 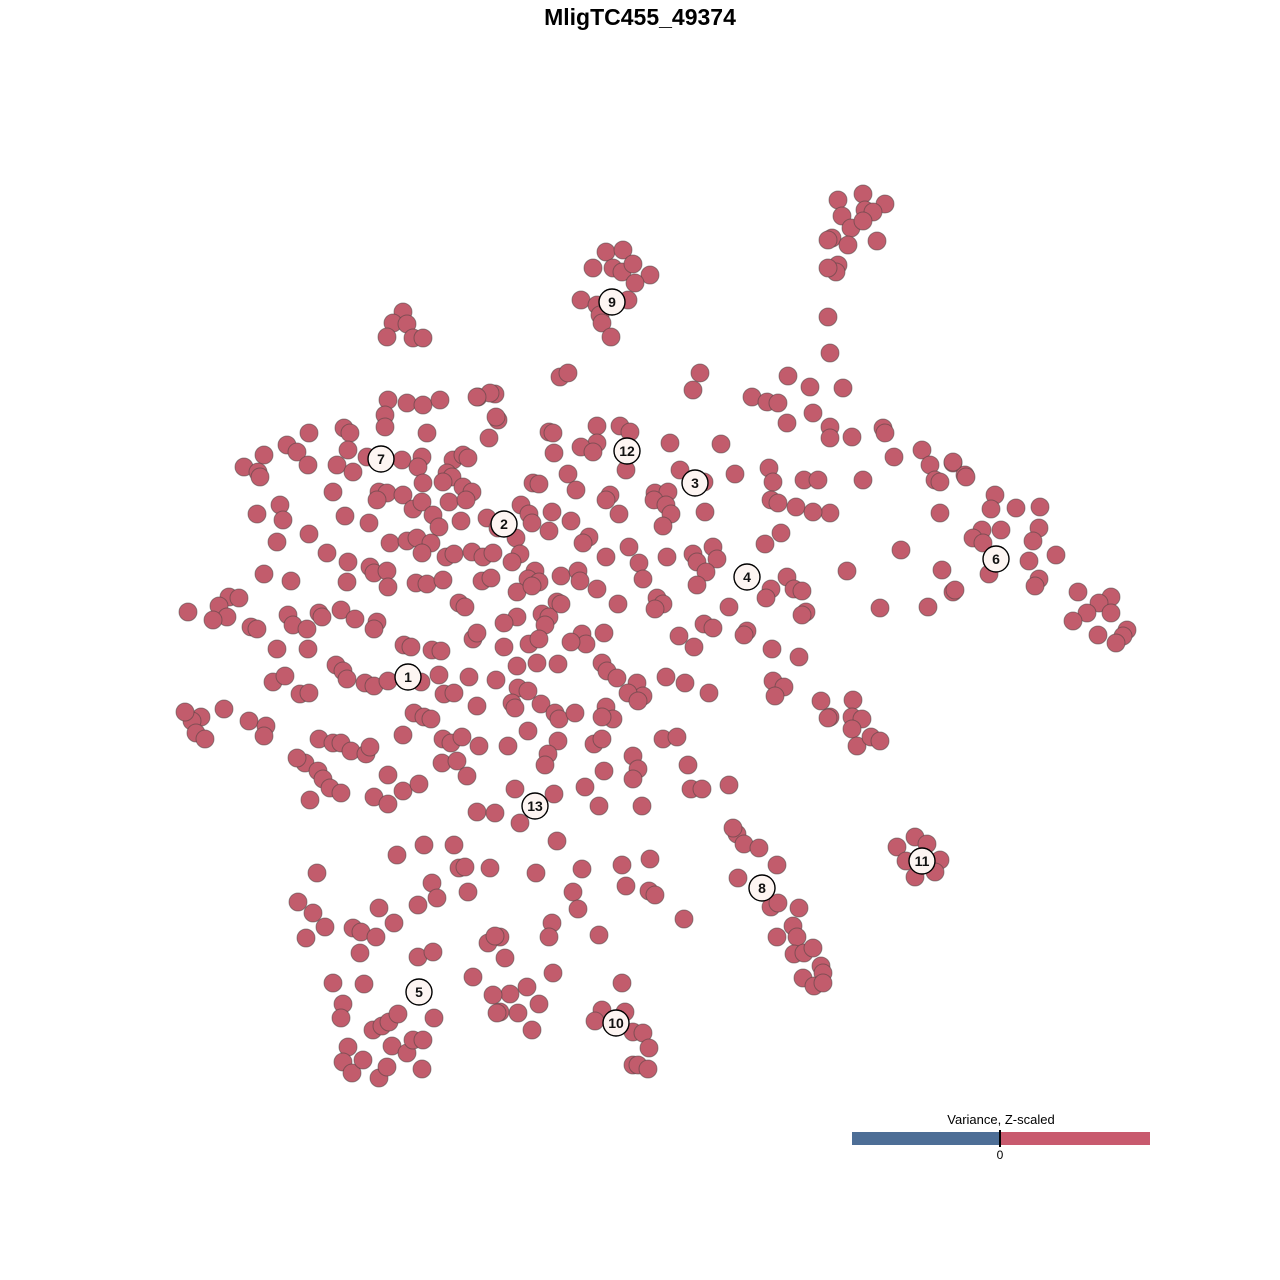 I want to click on cluster-label-13: 13, so click(x=535, y=806).